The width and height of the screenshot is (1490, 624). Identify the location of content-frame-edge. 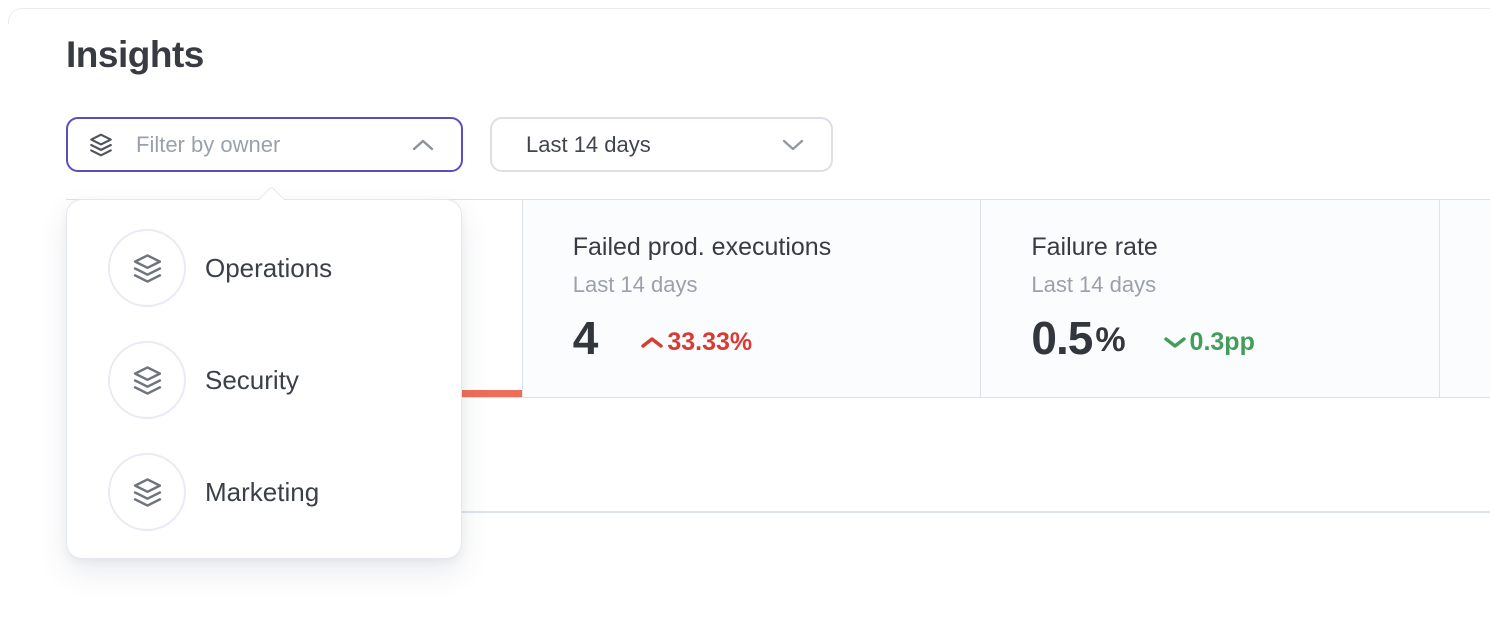
(749, 16).